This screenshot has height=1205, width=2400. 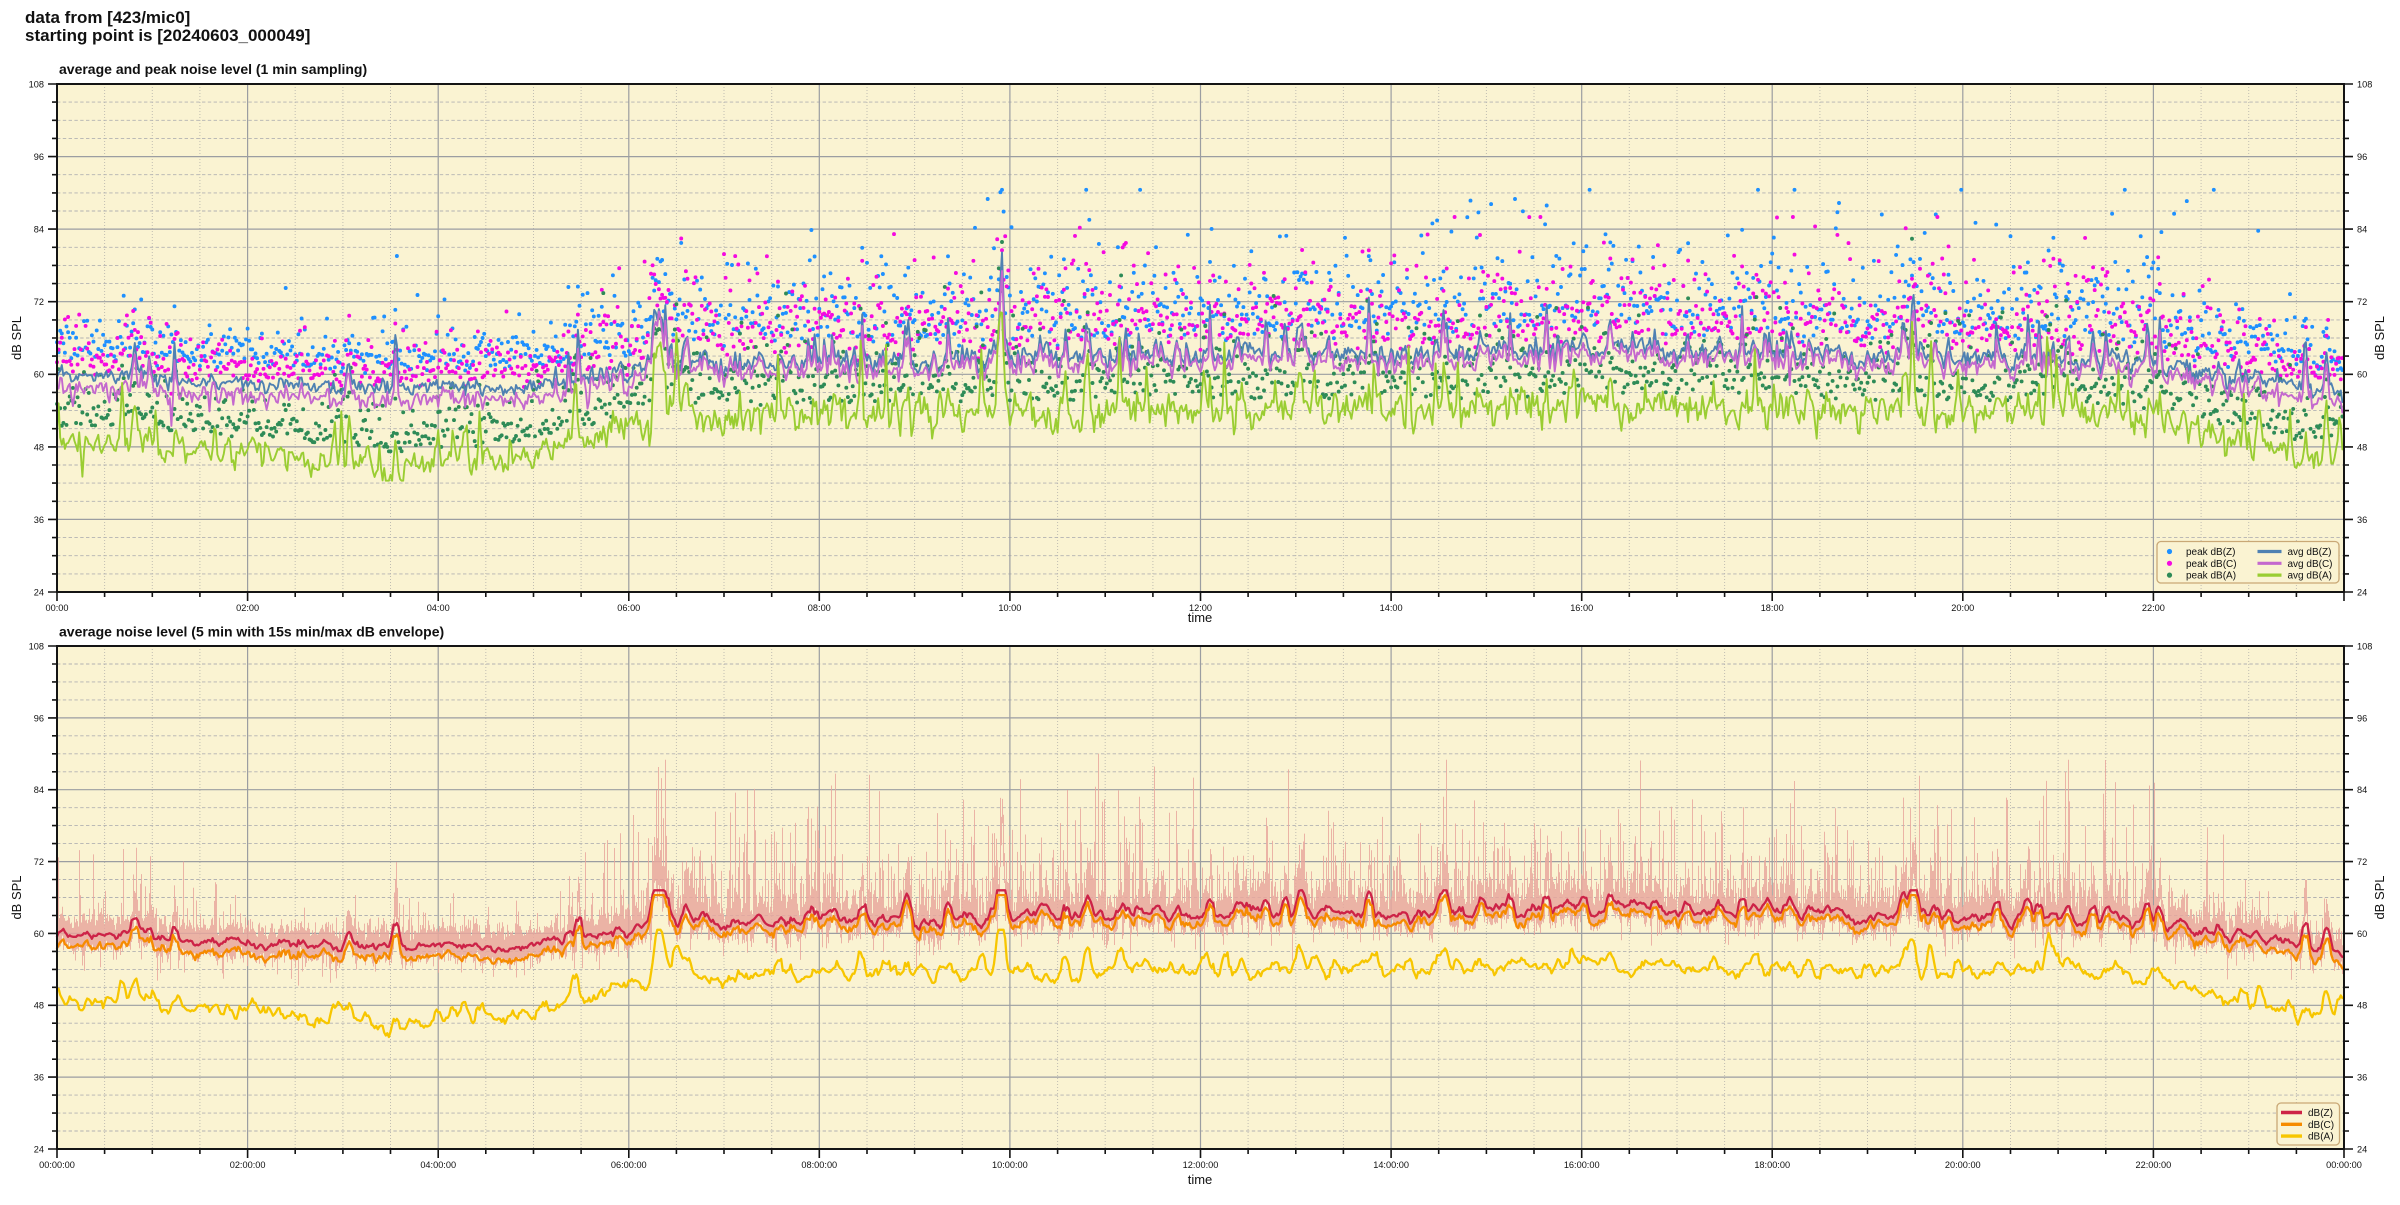 I want to click on svg-text: avg dB(A), so click(x=2310, y=576).